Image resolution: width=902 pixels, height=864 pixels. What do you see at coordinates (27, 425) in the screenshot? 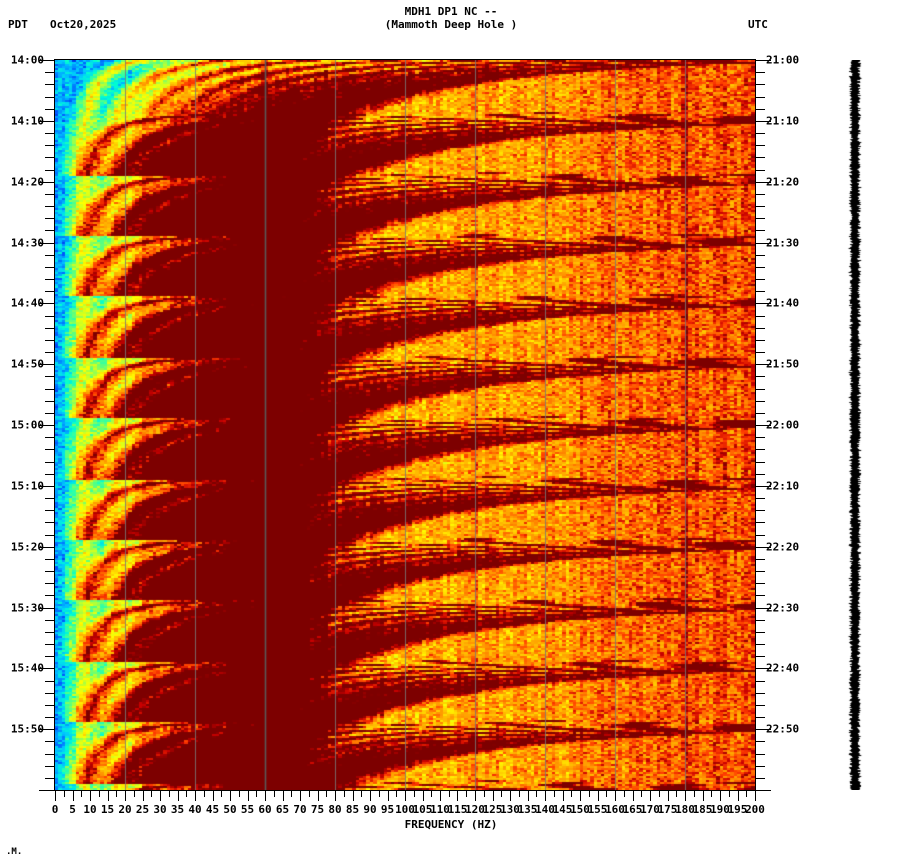
I see `y-axis-label-pdt: 15:00` at bounding box center [27, 425].